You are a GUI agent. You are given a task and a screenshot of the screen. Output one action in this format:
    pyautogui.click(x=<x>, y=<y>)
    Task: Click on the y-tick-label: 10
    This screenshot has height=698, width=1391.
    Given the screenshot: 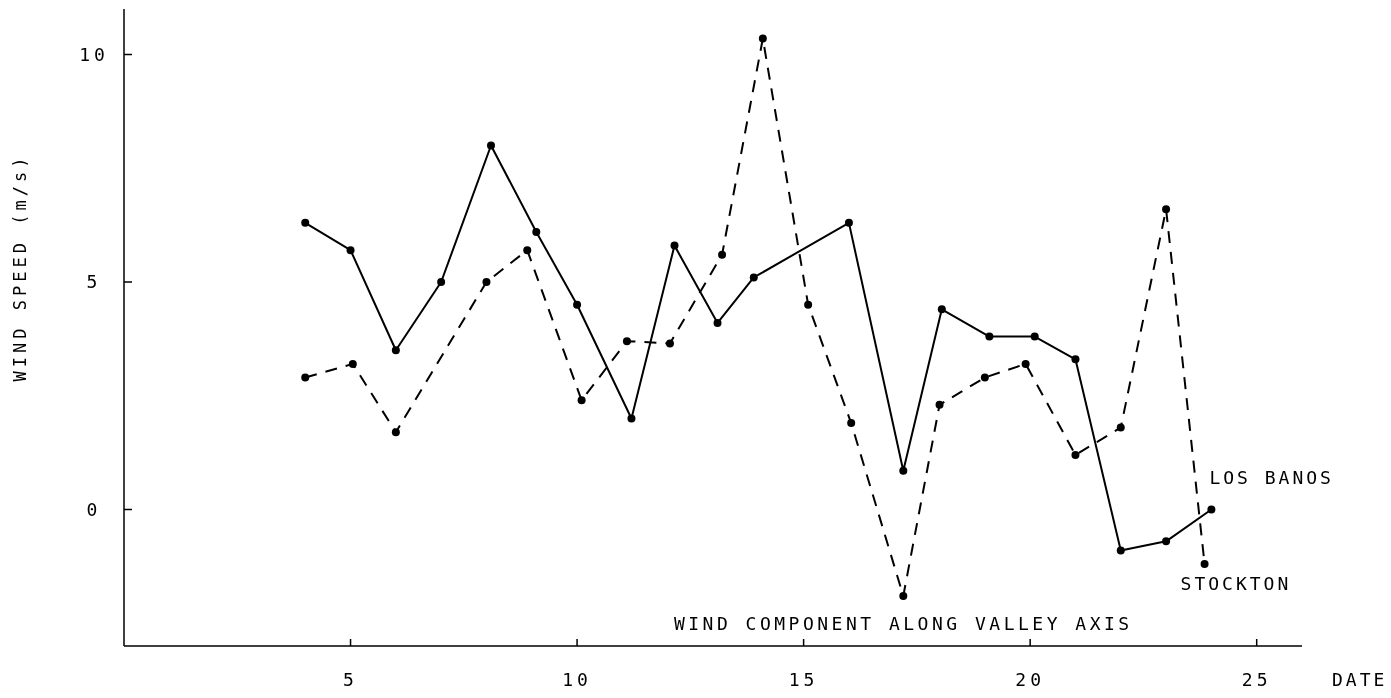 What is the action you would take?
    pyautogui.click(x=94, y=54)
    